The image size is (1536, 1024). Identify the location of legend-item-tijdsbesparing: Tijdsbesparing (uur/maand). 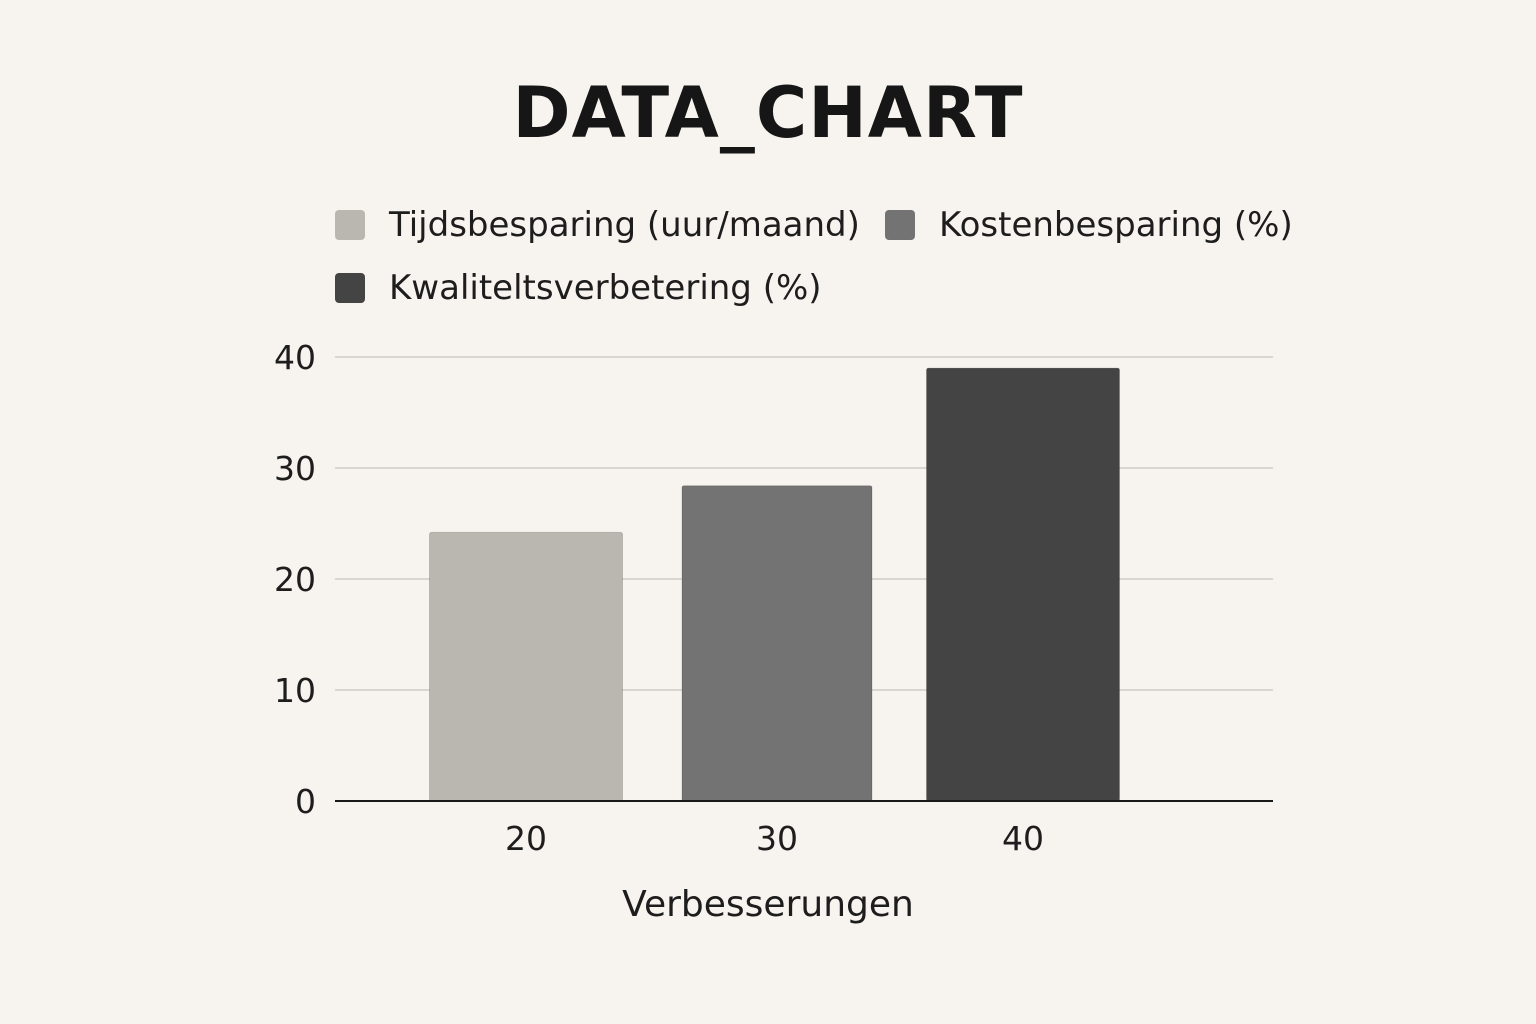
(597, 225).